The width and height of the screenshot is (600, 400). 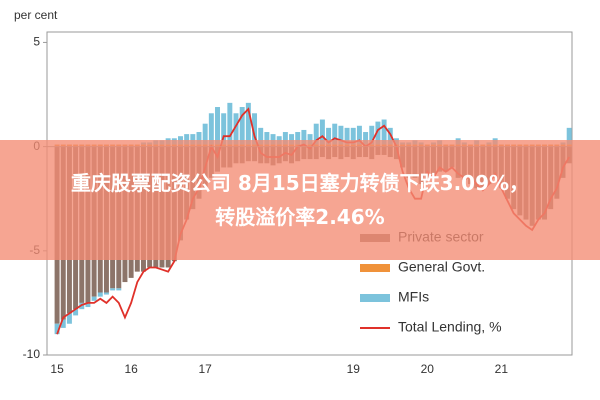 What do you see at coordinates (205, 369) in the screenshot?
I see `x-tick-label: 17` at bounding box center [205, 369].